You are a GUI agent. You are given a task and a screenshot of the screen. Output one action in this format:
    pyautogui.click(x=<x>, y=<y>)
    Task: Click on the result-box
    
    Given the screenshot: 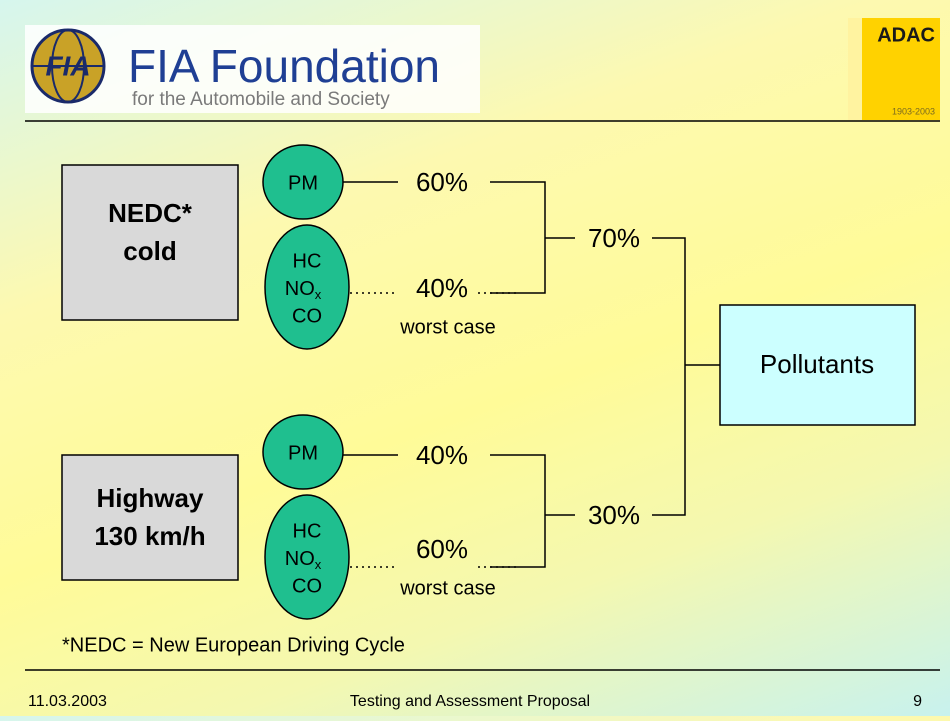 What is the action you would take?
    pyautogui.click(x=817, y=365)
    